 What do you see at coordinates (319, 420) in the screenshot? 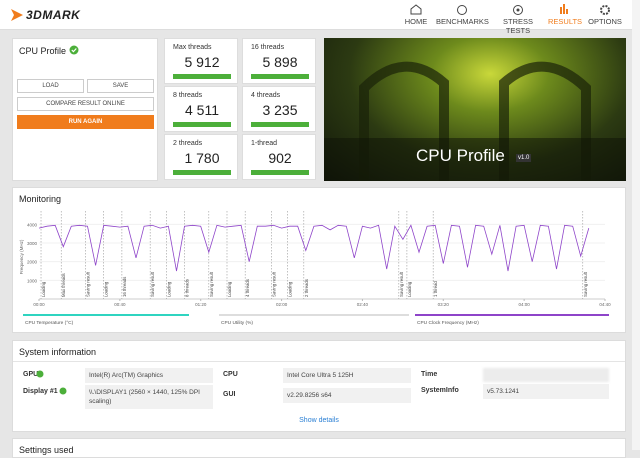
I see `show-details-link: Show details` at bounding box center [319, 420].